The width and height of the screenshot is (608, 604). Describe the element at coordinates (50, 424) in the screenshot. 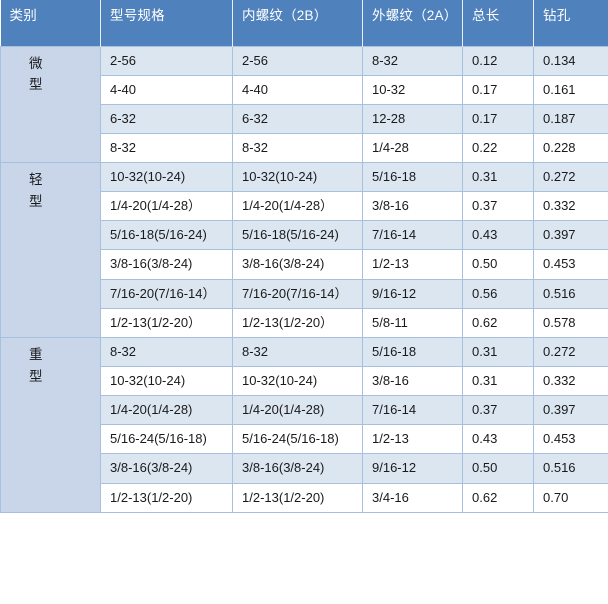

I see `category-cell: 重型` at that location.